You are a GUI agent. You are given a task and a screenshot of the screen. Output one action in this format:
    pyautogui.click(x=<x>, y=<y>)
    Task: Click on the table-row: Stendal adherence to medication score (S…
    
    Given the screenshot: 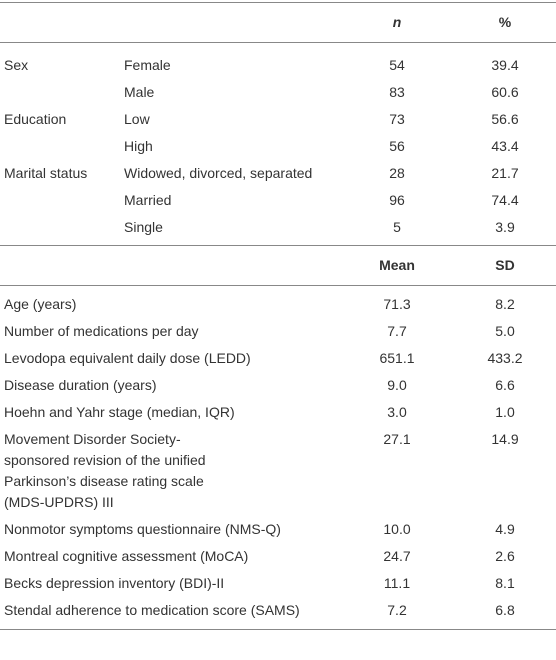 What is the action you would take?
    pyautogui.click(x=278, y=613)
    